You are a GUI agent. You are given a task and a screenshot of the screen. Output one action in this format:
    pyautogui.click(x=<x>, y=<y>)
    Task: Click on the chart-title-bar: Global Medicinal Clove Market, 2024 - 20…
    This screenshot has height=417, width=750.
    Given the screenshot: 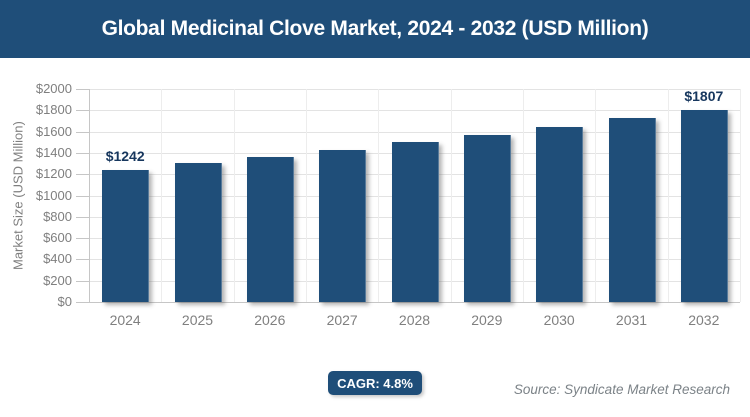 What is the action you would take?
    pyautogui.click(x=375, y=29)
    